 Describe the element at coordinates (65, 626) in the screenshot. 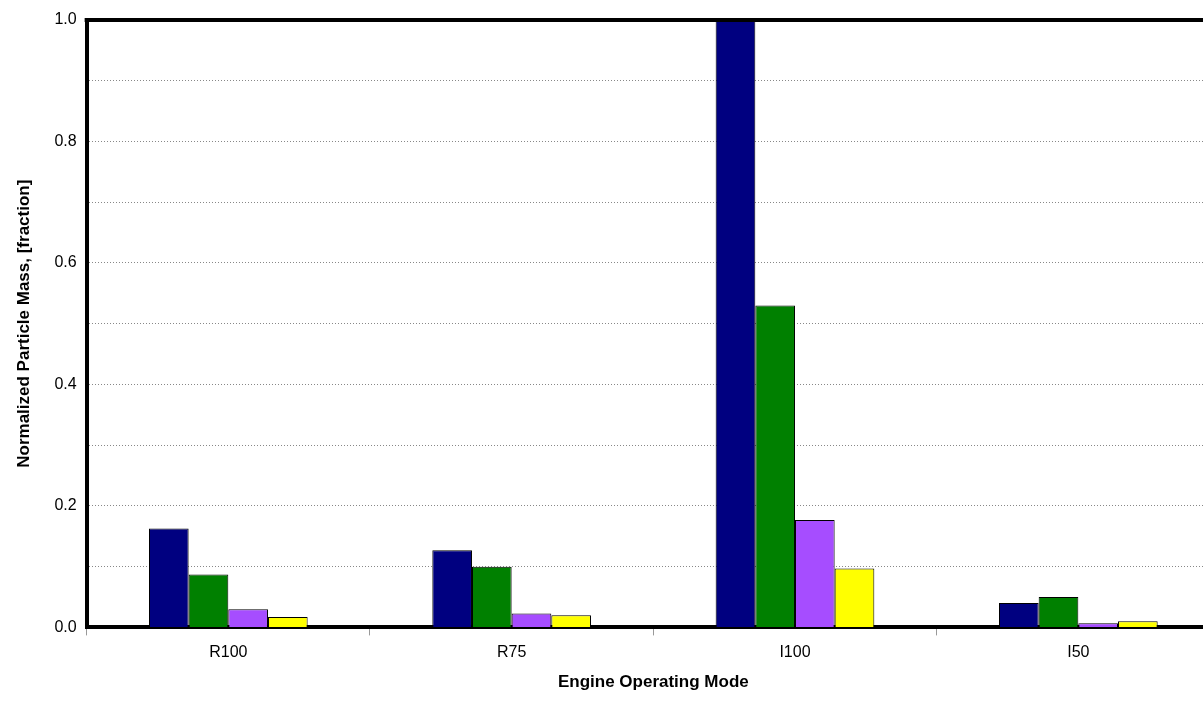

I see `y-tick-label: 0.0` at that location.